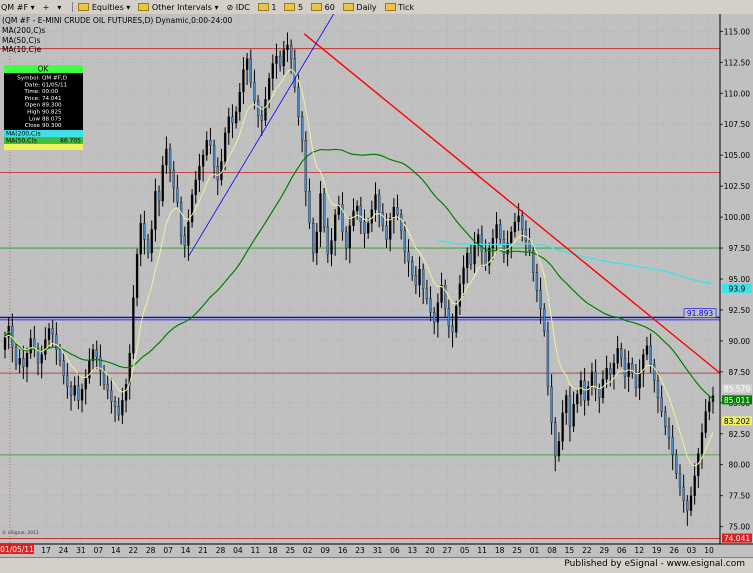 The height and width of the screenshot is (573, 753). What do you see at coordinates (465, 550) in the screenshot?
I see `x-day-label: 05` at bounding box center [465, 550].